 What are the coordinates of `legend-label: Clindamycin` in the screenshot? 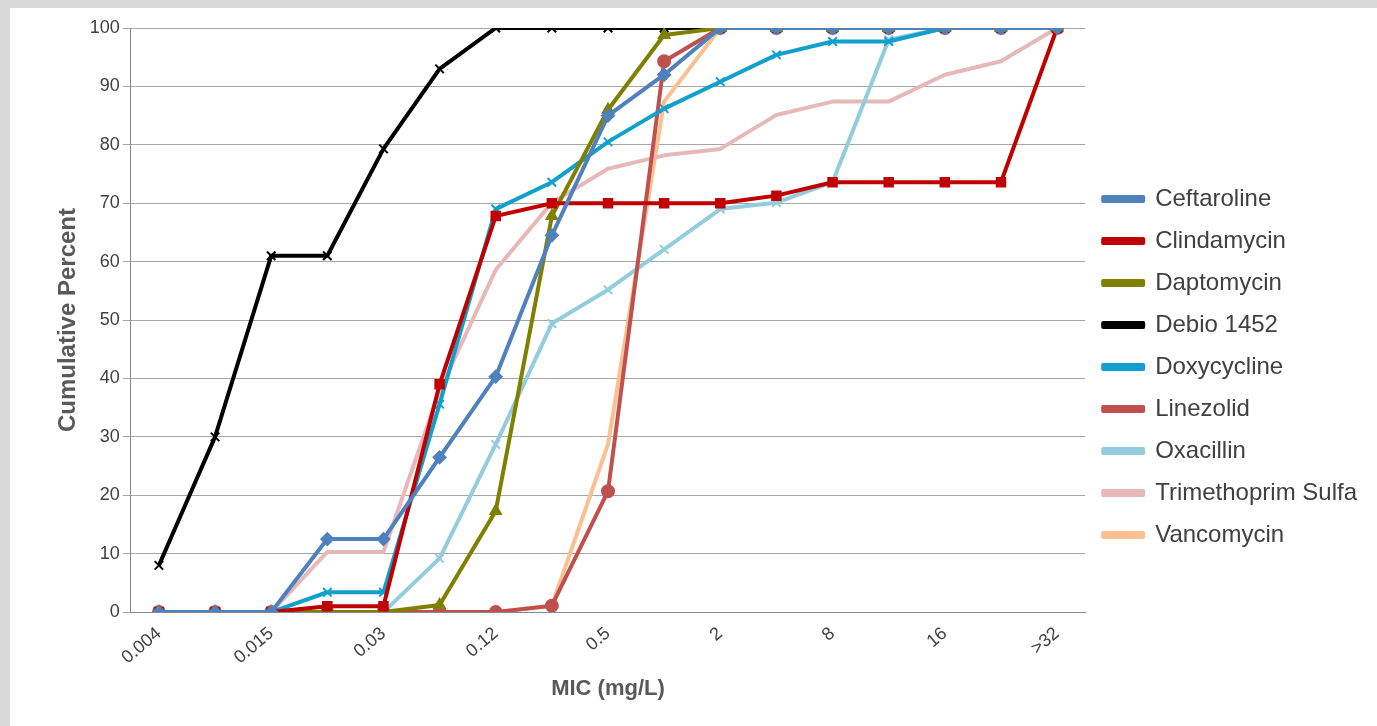 It's located at (1220, 239).